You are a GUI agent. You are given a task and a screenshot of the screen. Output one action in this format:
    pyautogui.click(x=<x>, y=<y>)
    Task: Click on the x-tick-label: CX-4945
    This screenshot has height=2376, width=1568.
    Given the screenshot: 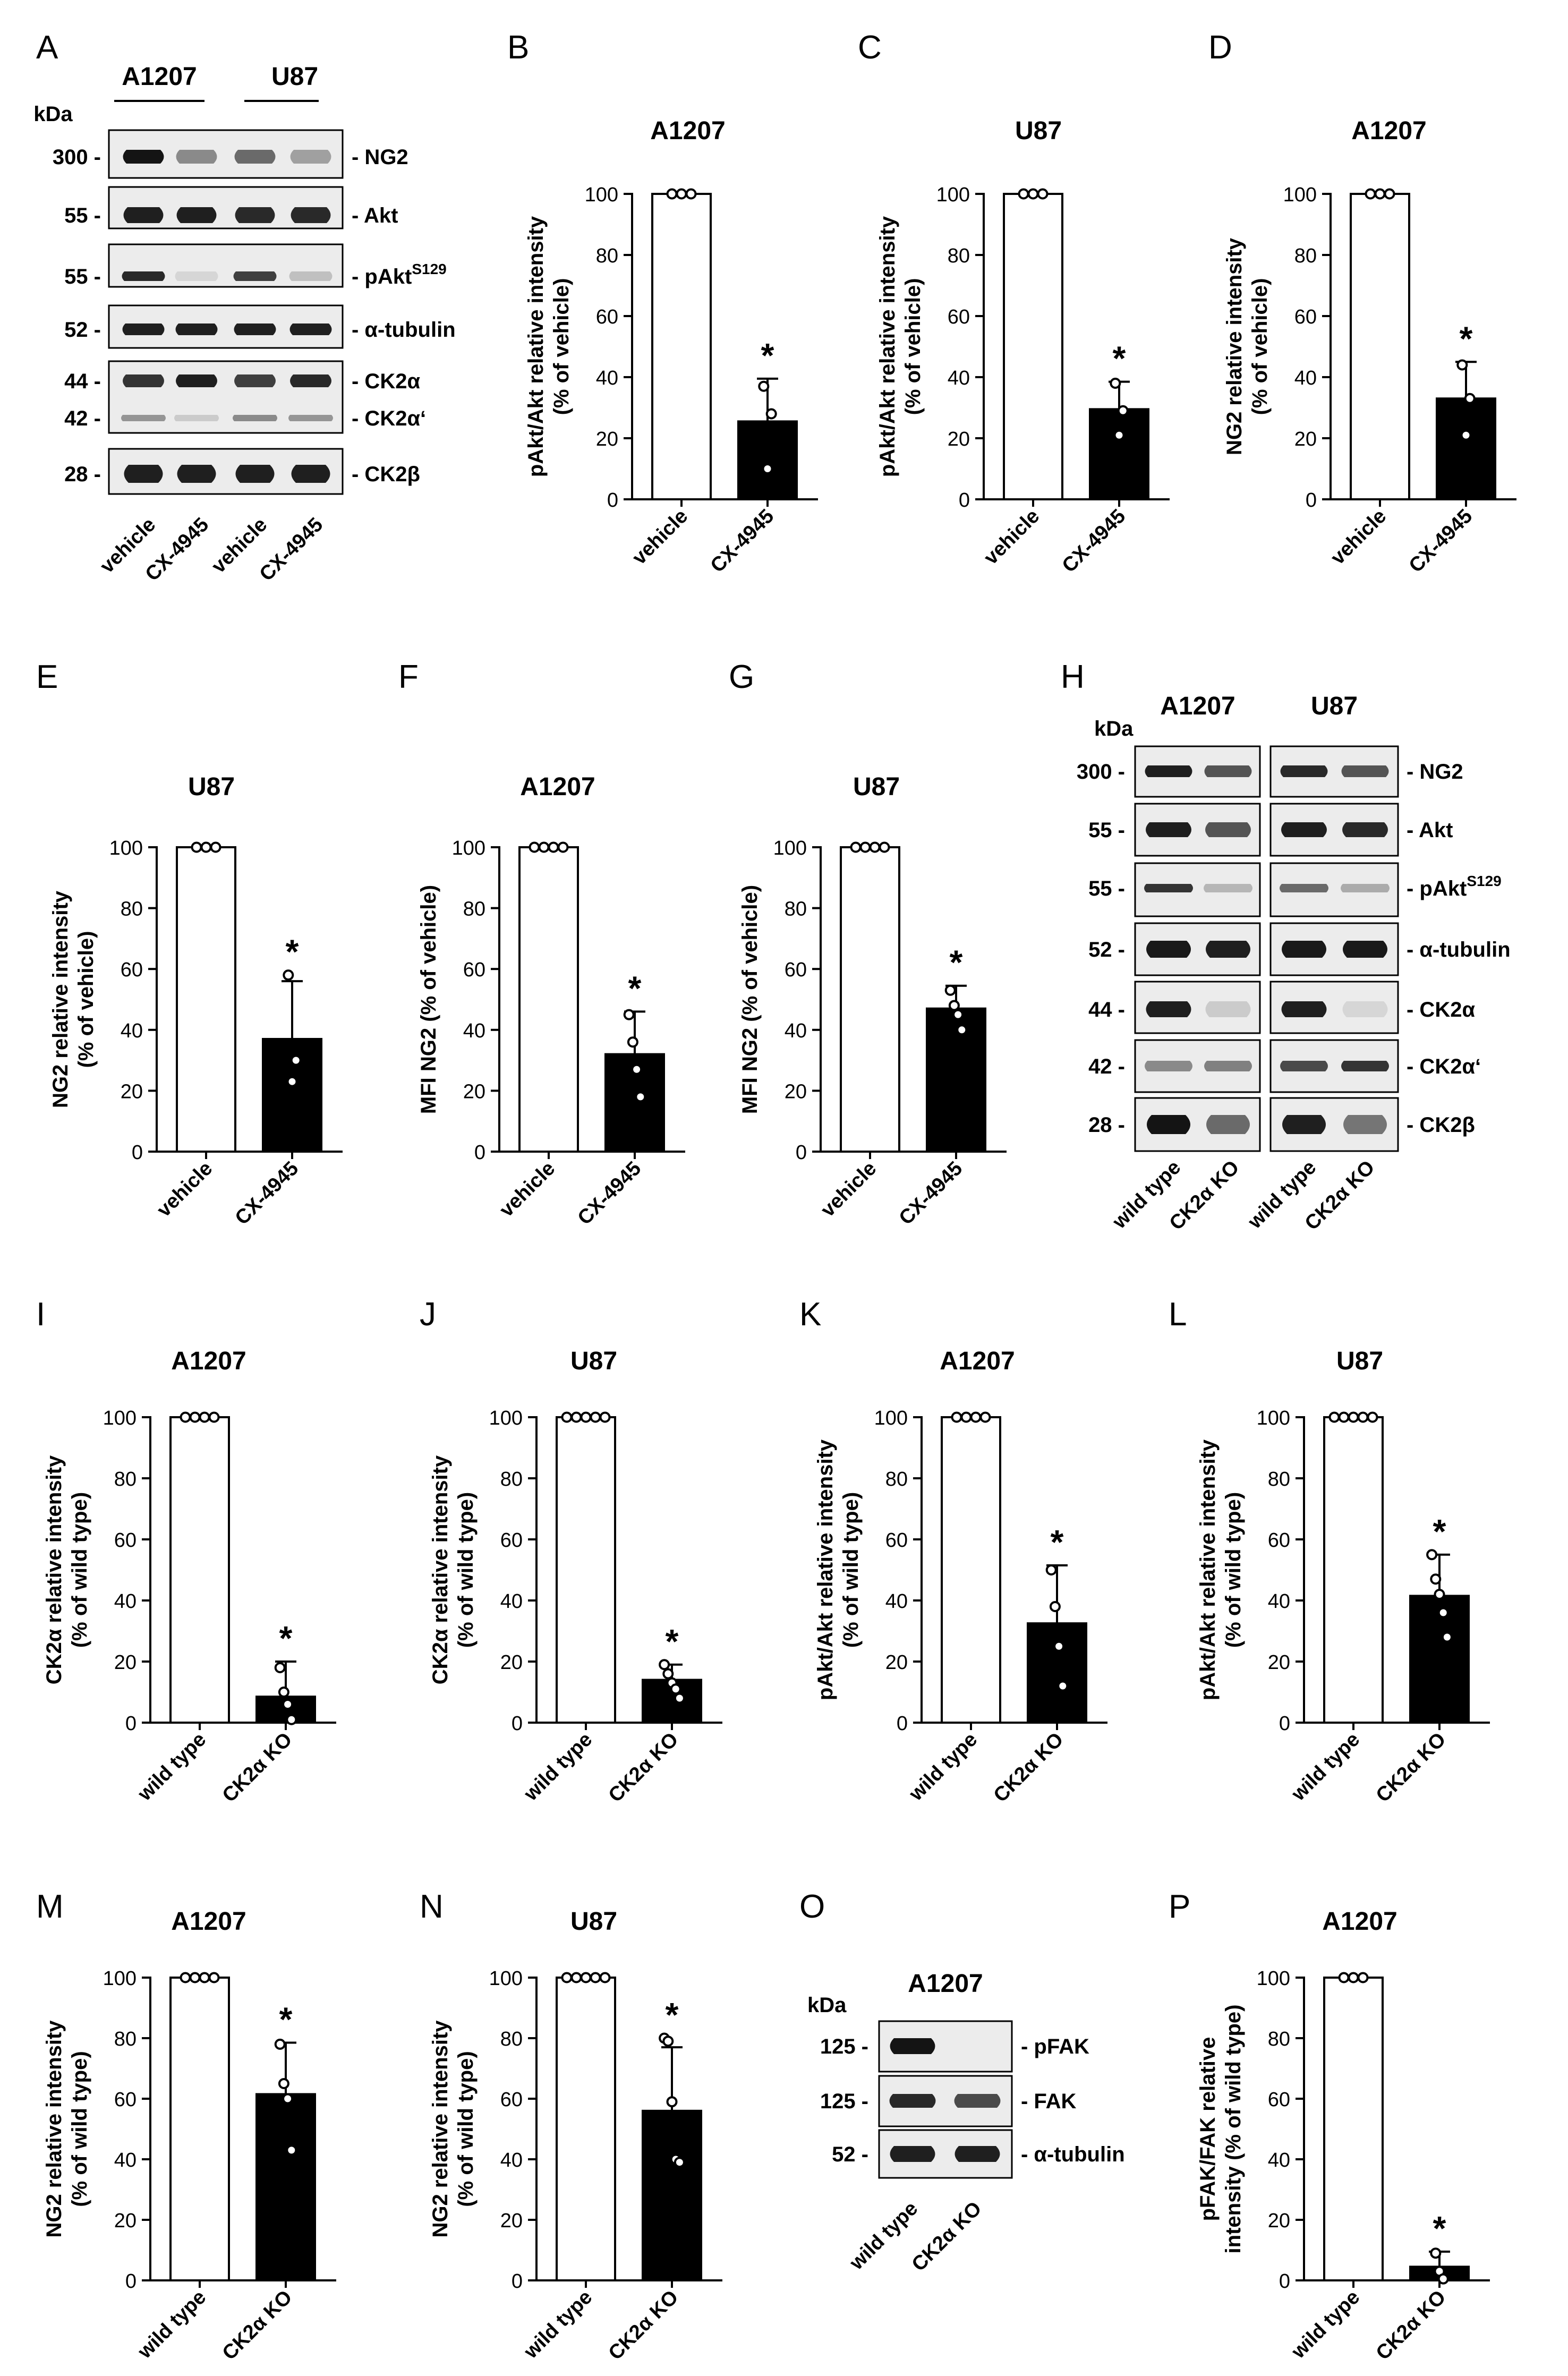 What is the action you would take?
    pyautogui.click(x=1094, y=541)
    